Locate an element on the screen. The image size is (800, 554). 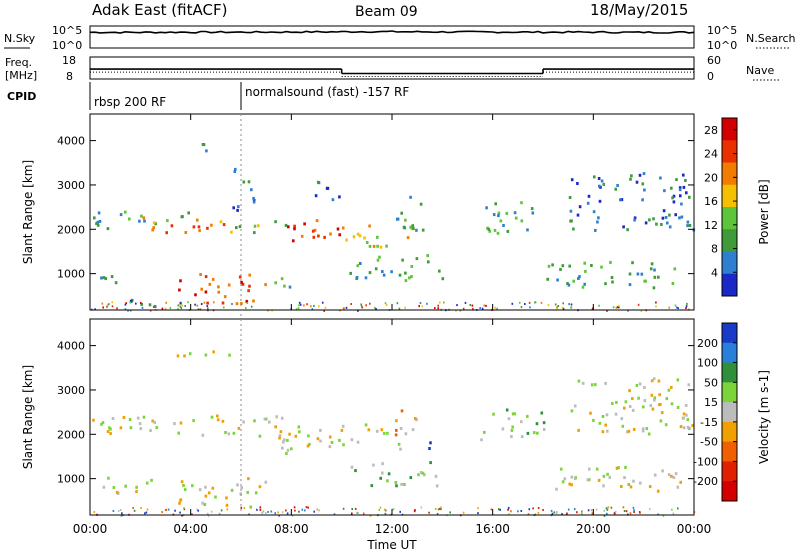
colorbar-tick-label-0: 4 is located at coordinates (714, 272).